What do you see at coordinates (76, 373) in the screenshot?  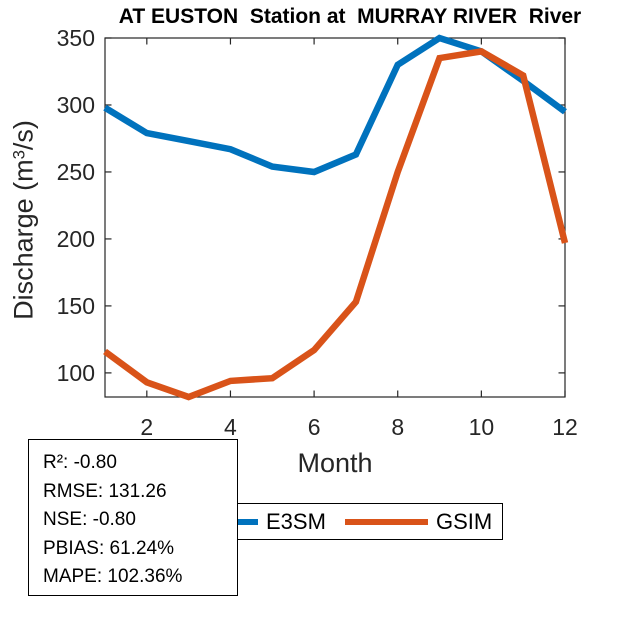 I see `y-tick-label: 100` at bounding box center [76, 373].